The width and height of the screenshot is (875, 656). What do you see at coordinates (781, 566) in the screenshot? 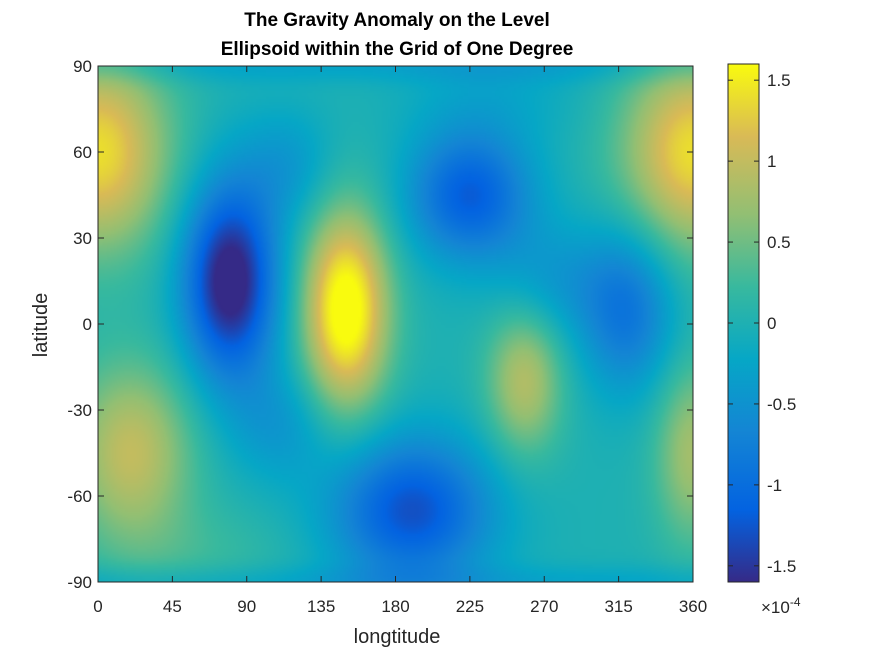
I see `colorbar-tick-label: -1.5` at bounding box center [781, 566].